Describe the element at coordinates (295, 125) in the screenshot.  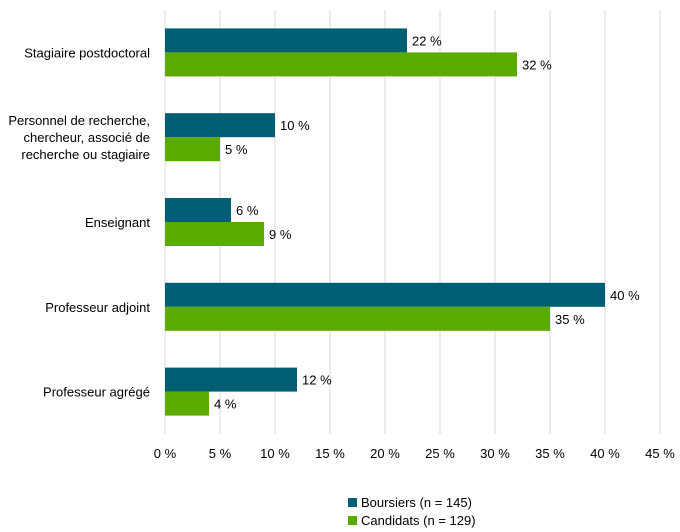
I see `data-label: 10 %` at that location.